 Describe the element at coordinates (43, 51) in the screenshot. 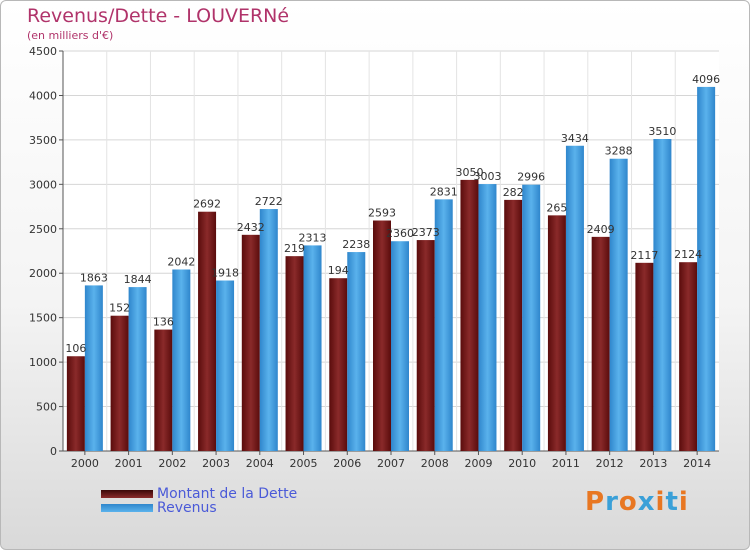

I see `y-tick-label: 4500` at that location.